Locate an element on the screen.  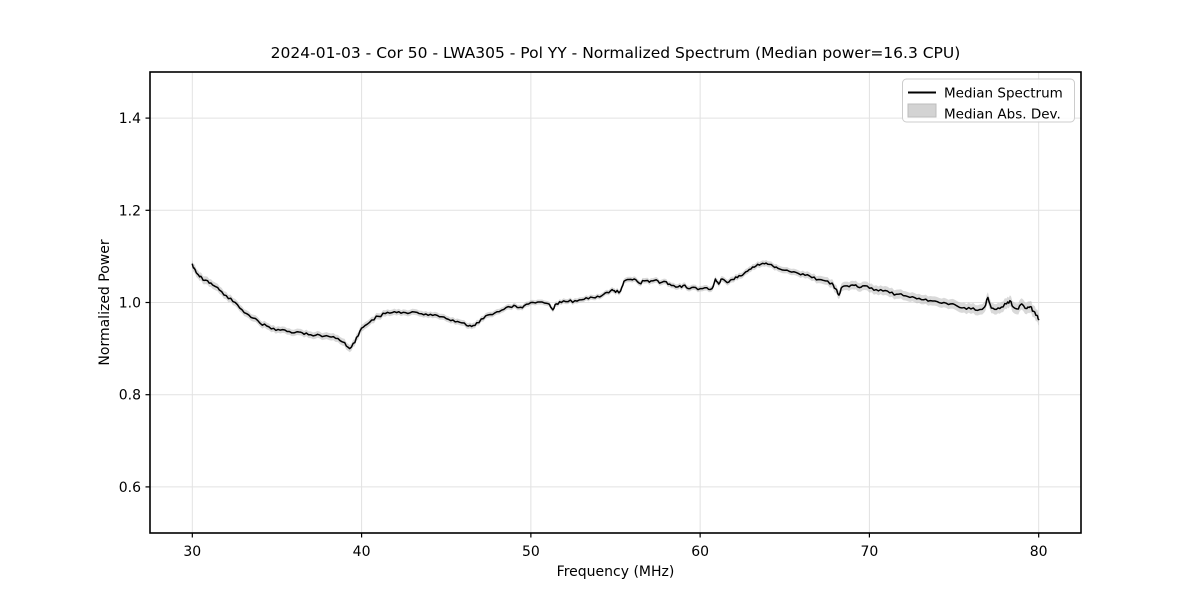
legend-box is located at coordinates (988, 100).